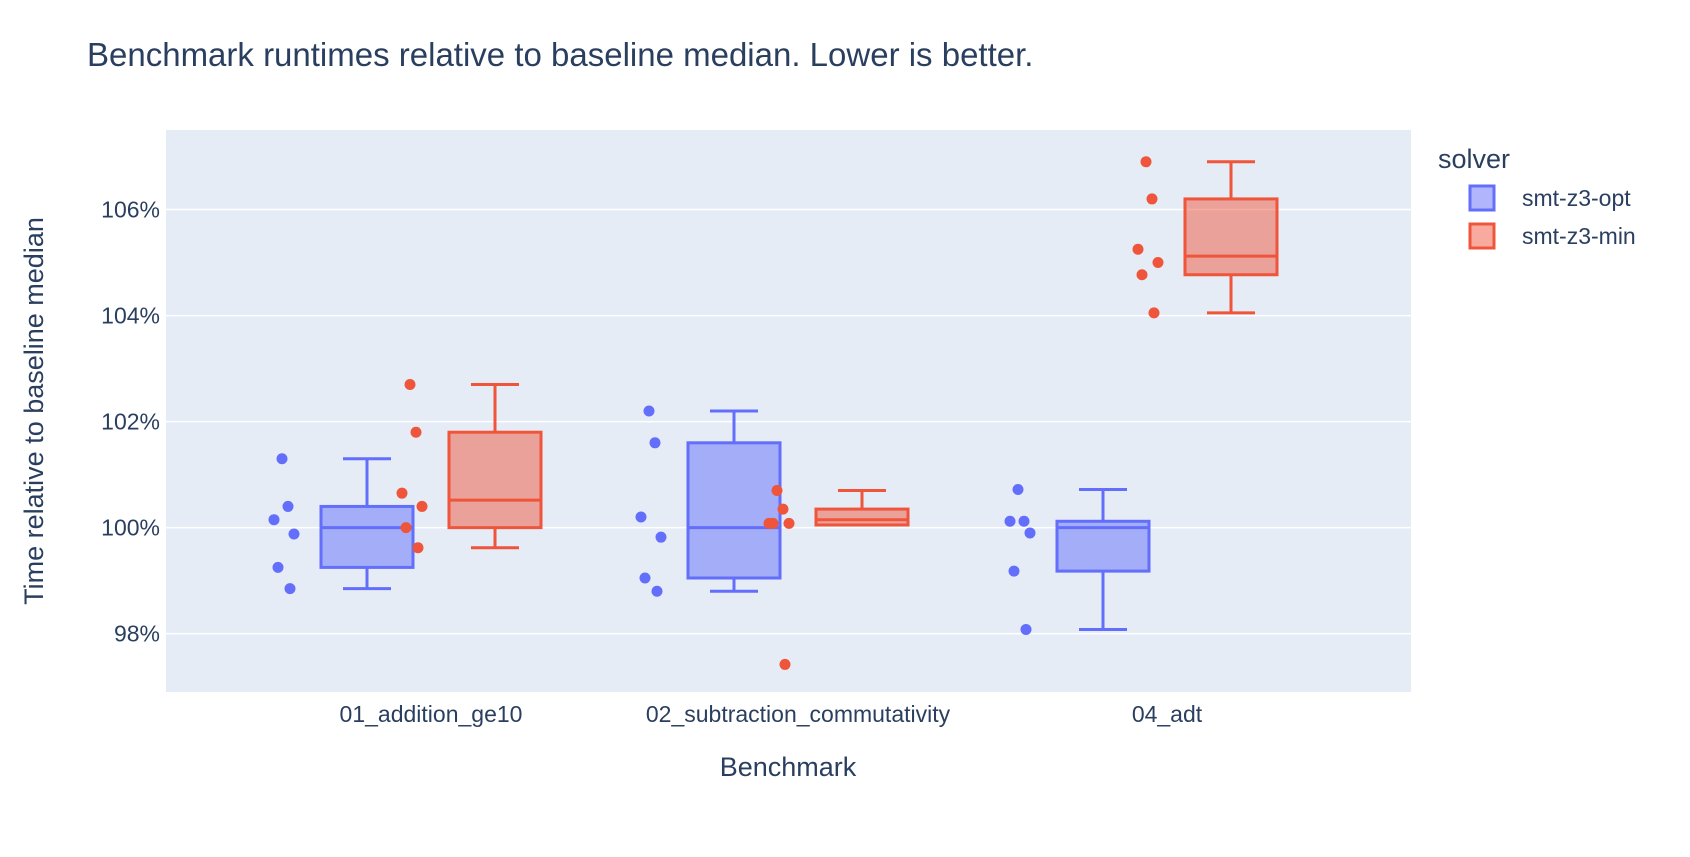  I want to click on legend-label: smt-z3-min, so click(1579, 236).